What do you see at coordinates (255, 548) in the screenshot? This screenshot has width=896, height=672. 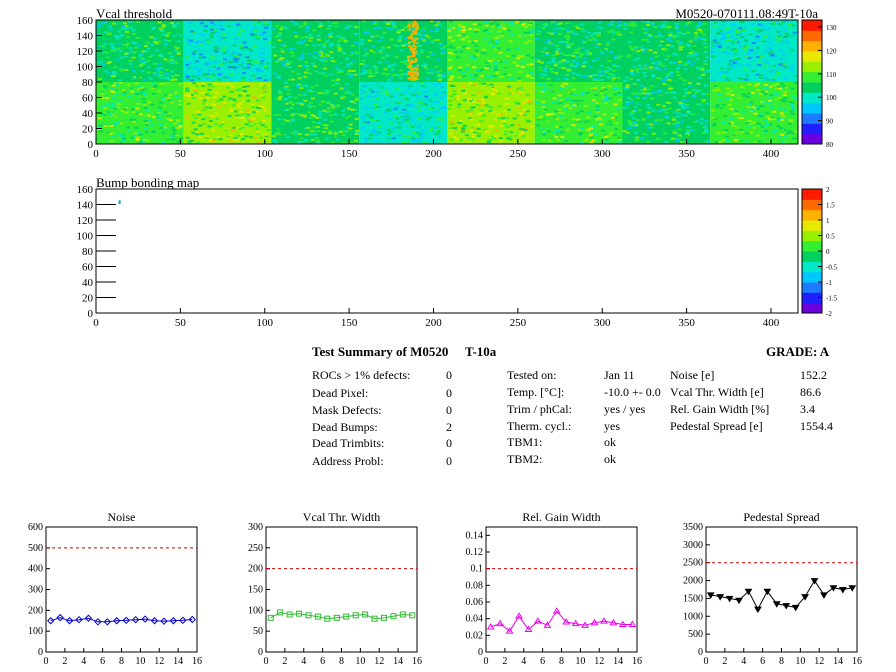 I see `y-tick-label: 250` at bounding box center [255, 548].